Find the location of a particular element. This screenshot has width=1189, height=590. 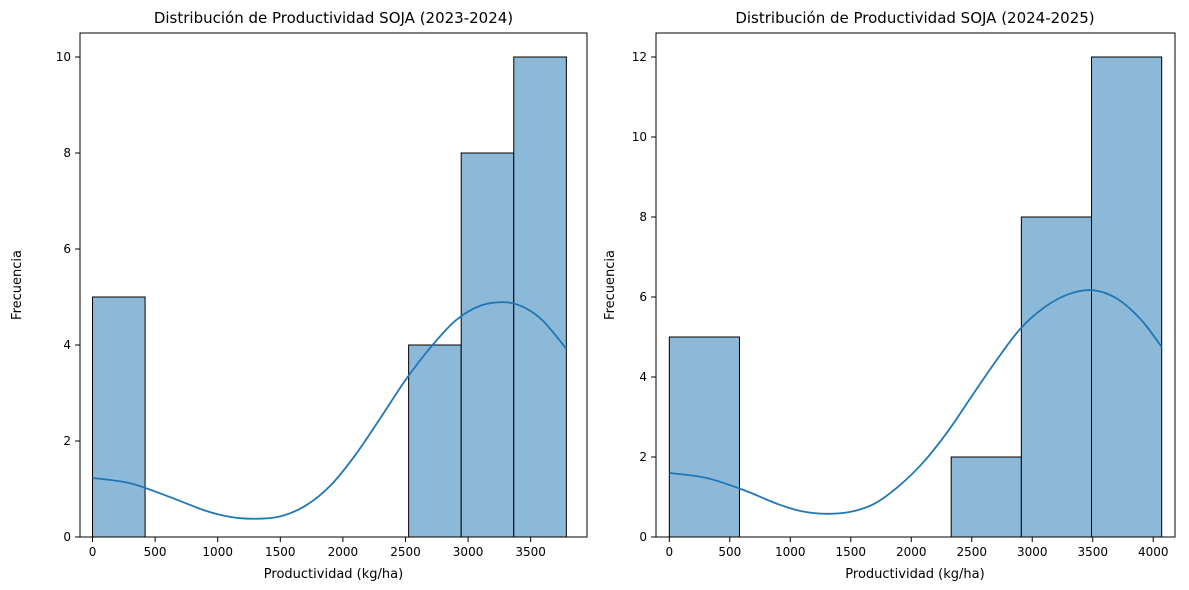

kde-curve is located at coordinates (330, 410).